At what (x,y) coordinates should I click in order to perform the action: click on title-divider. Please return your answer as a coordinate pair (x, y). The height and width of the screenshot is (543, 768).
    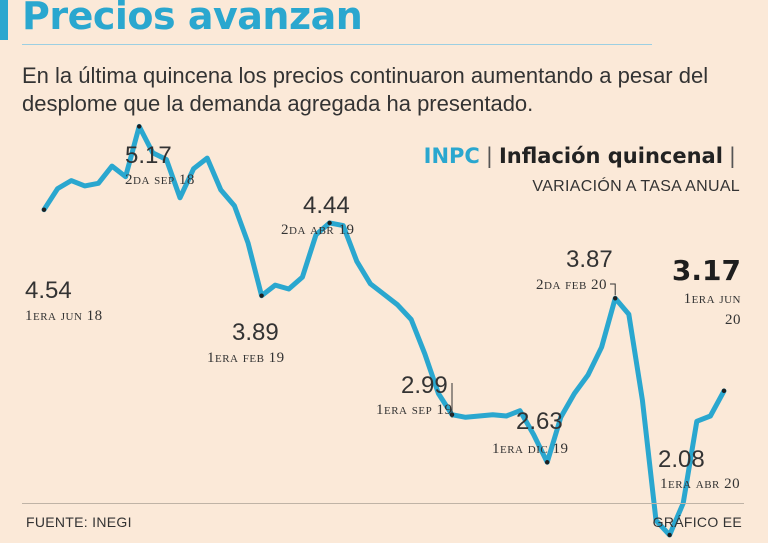
    Looking at the image, I should click on (337, 44).